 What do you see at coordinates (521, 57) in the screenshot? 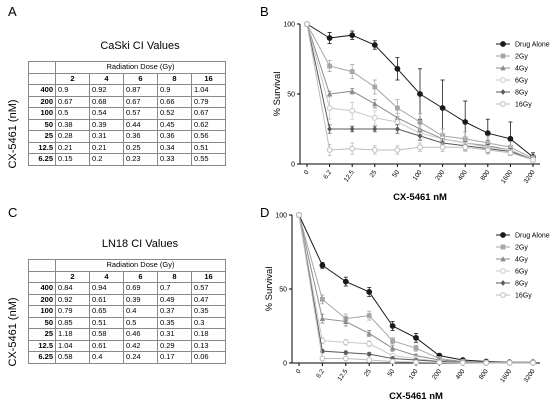
I see `legend-entry: 2Gy` at bounding box center [521, 57].